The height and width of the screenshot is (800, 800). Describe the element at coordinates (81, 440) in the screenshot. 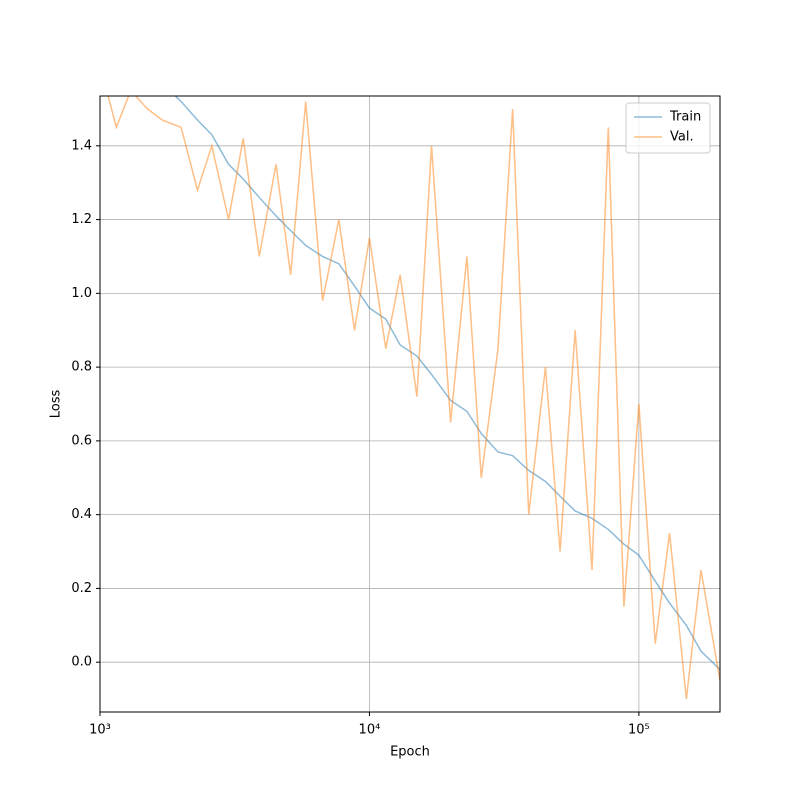

I see `y-tick-label: 0.6` at that location.